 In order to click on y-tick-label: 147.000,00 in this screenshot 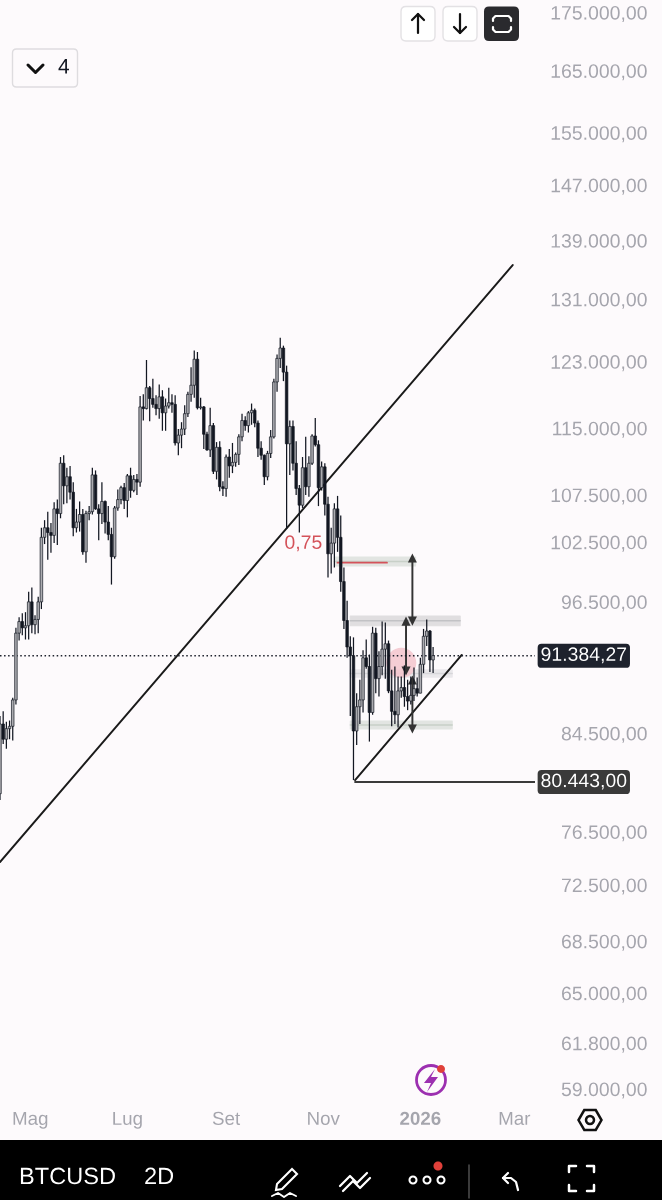, I will do `click(599, 186)`.